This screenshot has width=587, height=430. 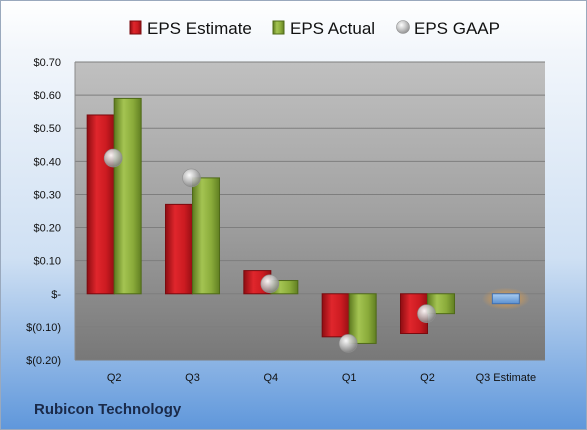 I want to click on y-tick-label: $0.60, so click(x=47, y=96).